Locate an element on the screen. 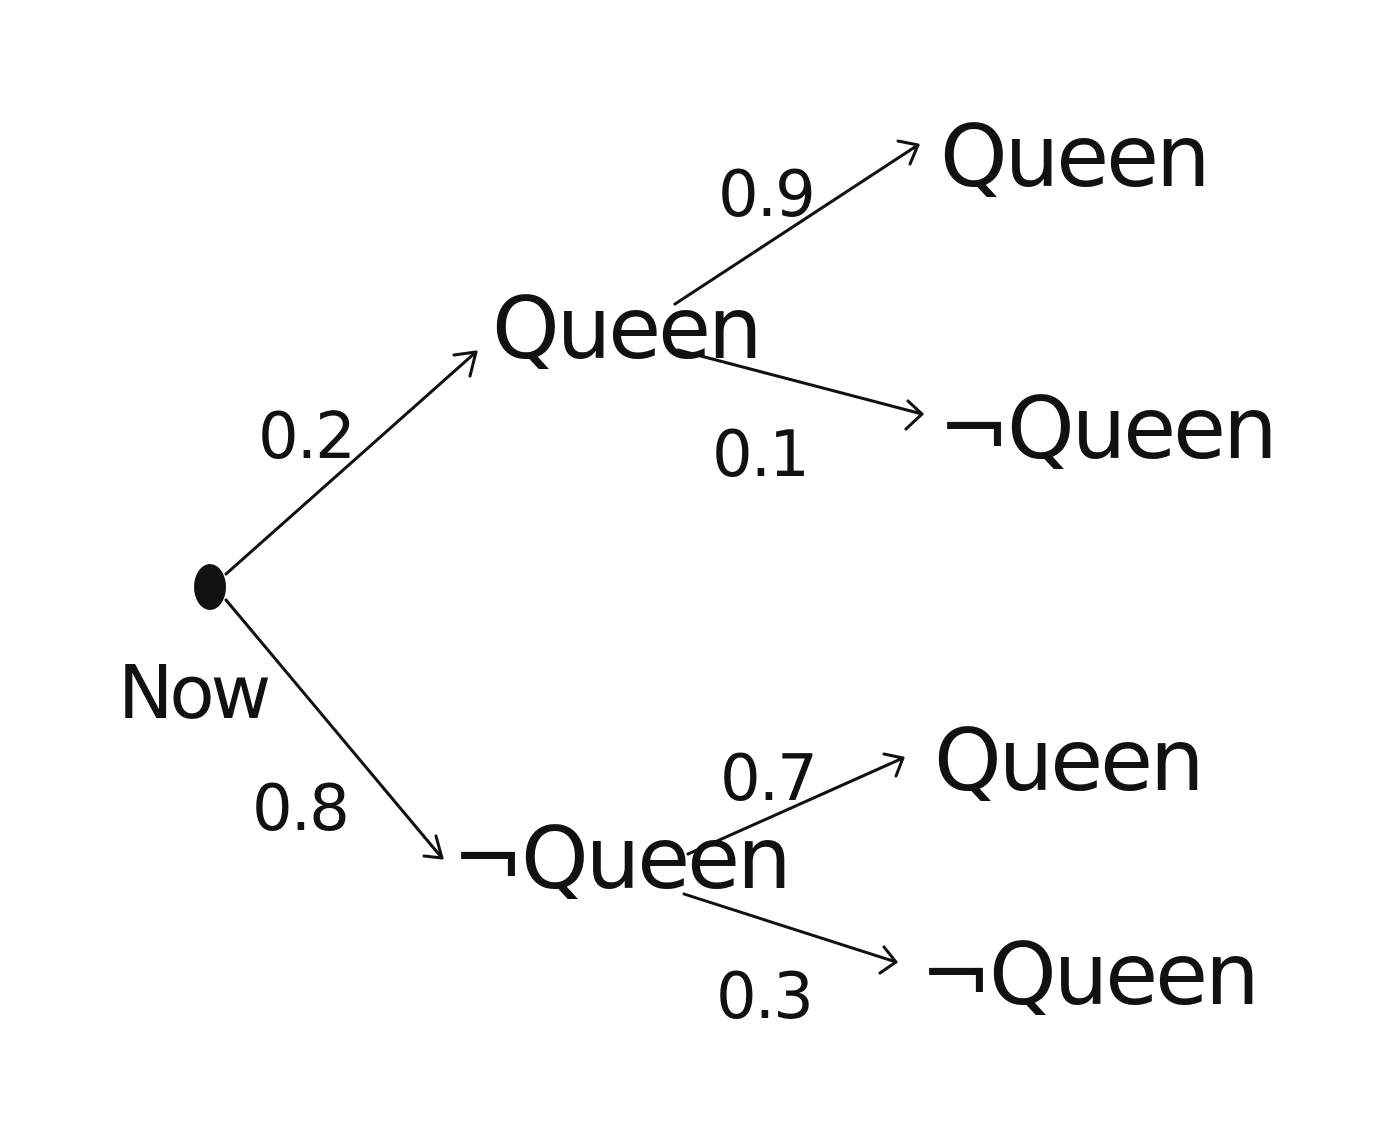  edge-root-to-not-queen is located at coordinates (334, 729).